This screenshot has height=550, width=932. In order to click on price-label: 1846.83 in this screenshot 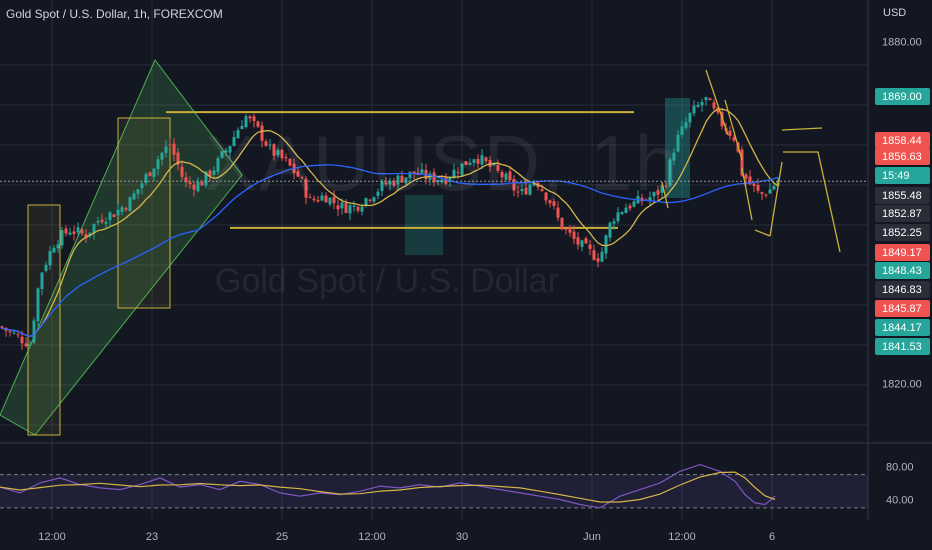, I will do `click(902, 290)`.